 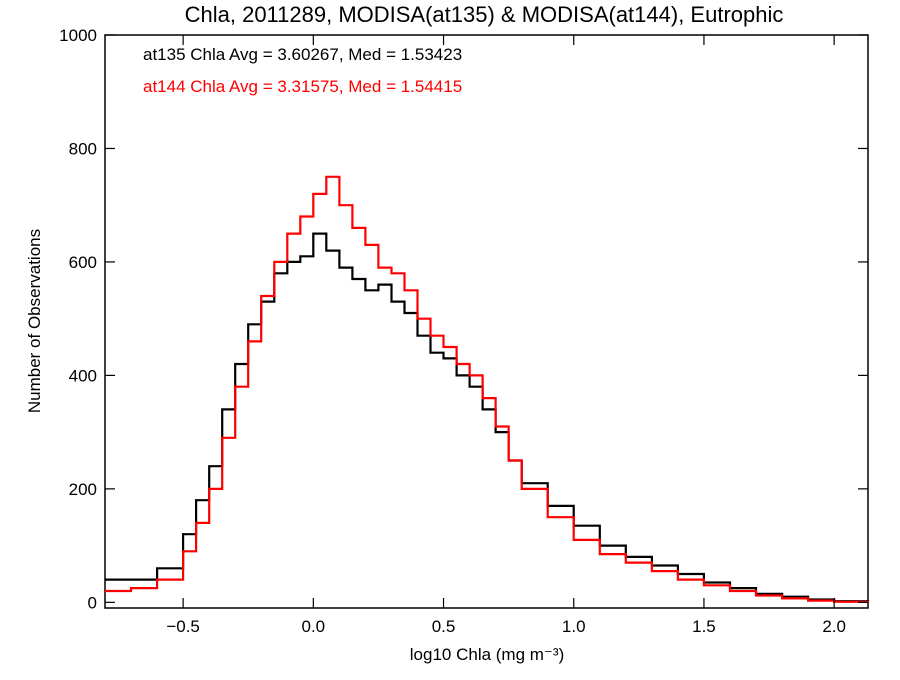 What do you see at coordinates (302, 86) in the screenshot?
I see `annotation-at144: at144 Chla Avg = 3.31575, Med = 1.54415` at bounding box center [302, 86].